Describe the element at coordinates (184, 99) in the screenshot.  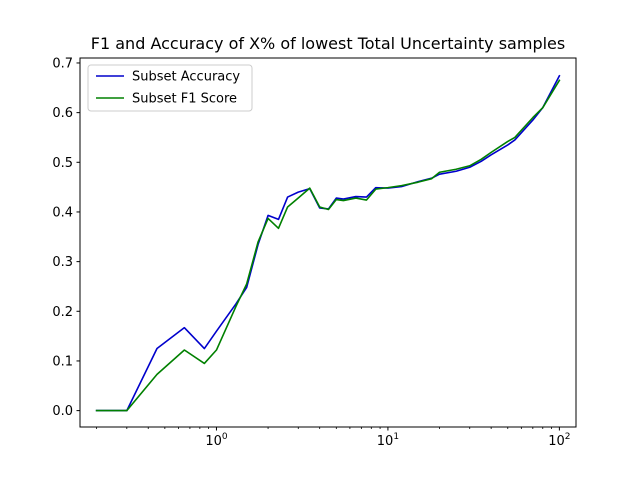
I see `legend-label: Subset F1 Score` at that location.